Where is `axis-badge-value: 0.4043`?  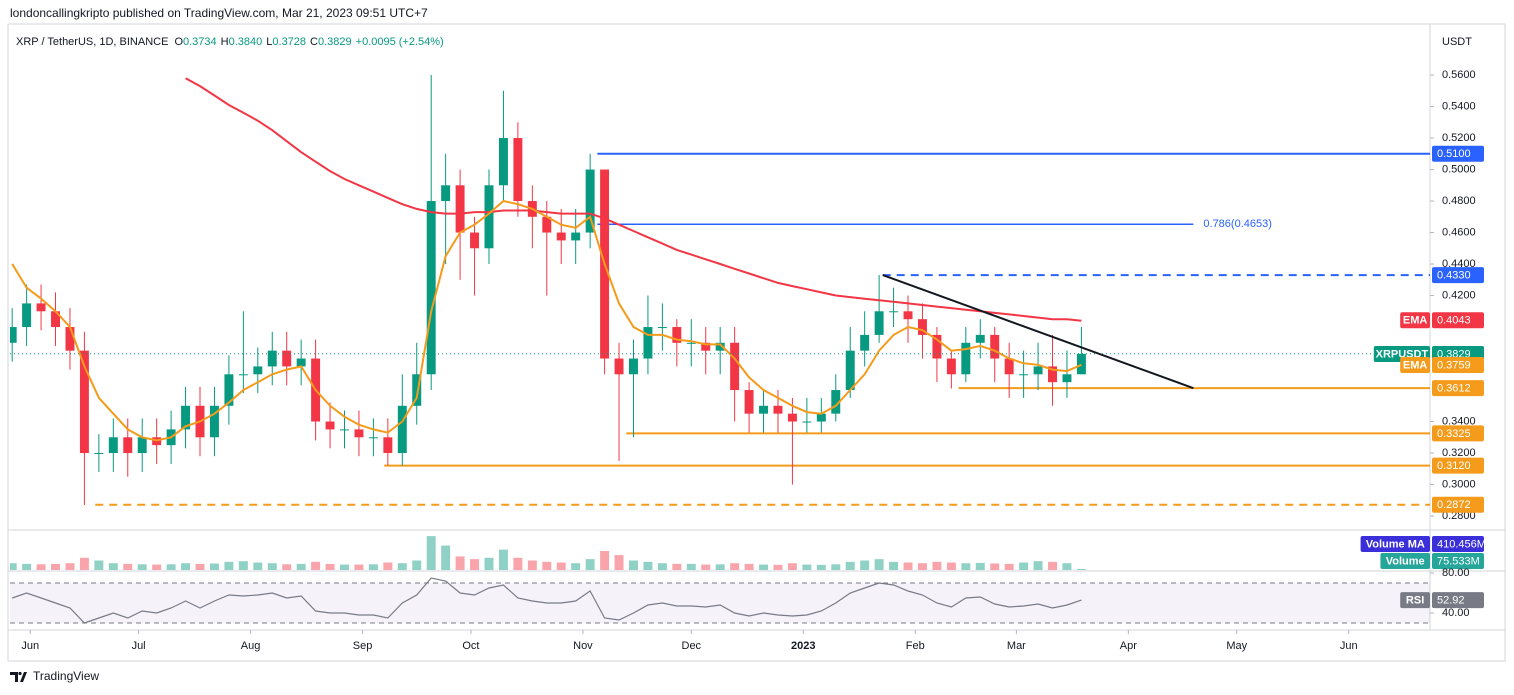 axis-badge-value: 0.4043 is located at coordinates (1454, 321).